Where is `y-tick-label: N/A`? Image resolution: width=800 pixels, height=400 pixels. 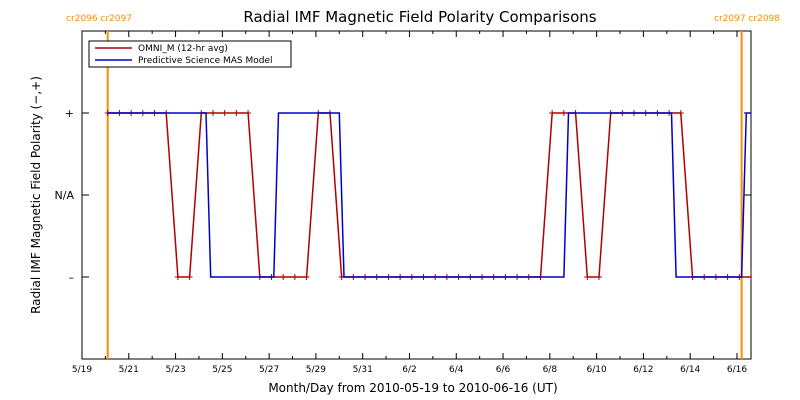 y-tick-label: N/A is located at coordinates (65, 195).